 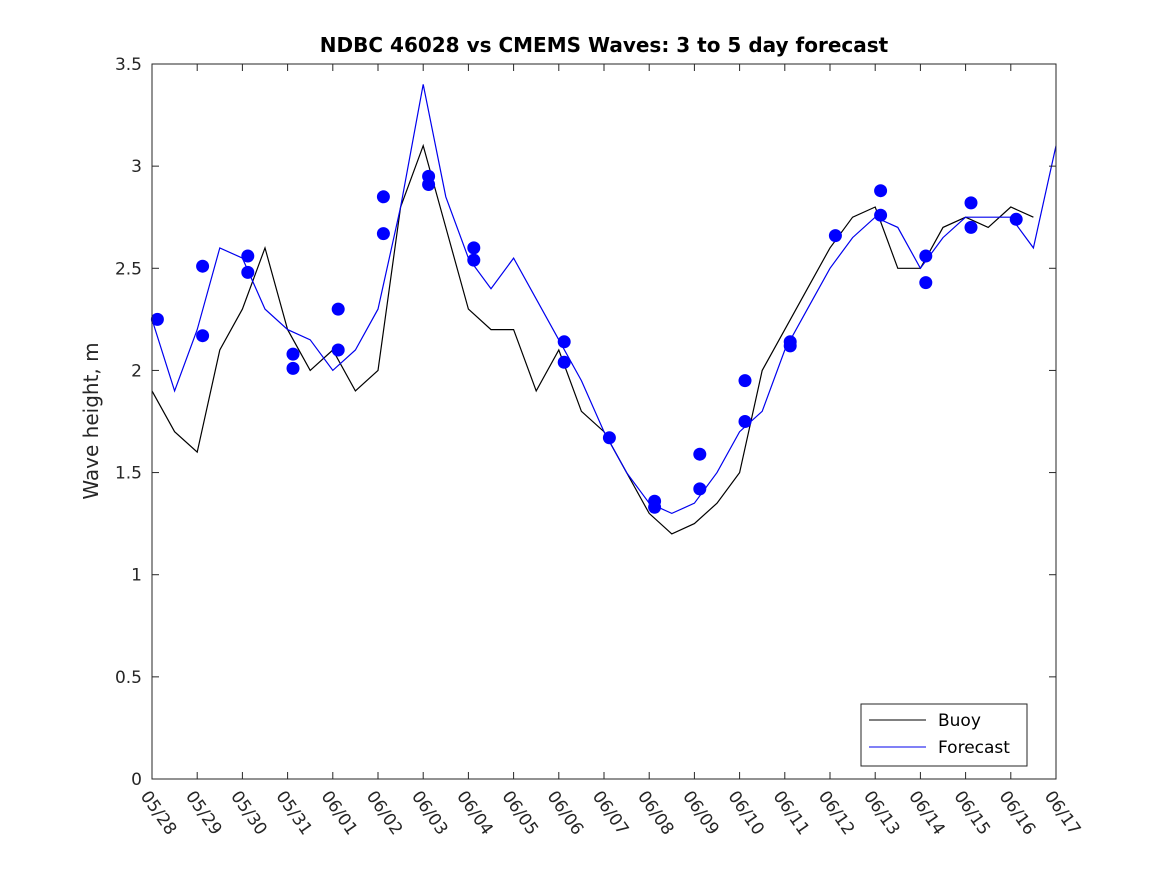 I want to click on y-tick-label: 2, so click(x=136, y=371).